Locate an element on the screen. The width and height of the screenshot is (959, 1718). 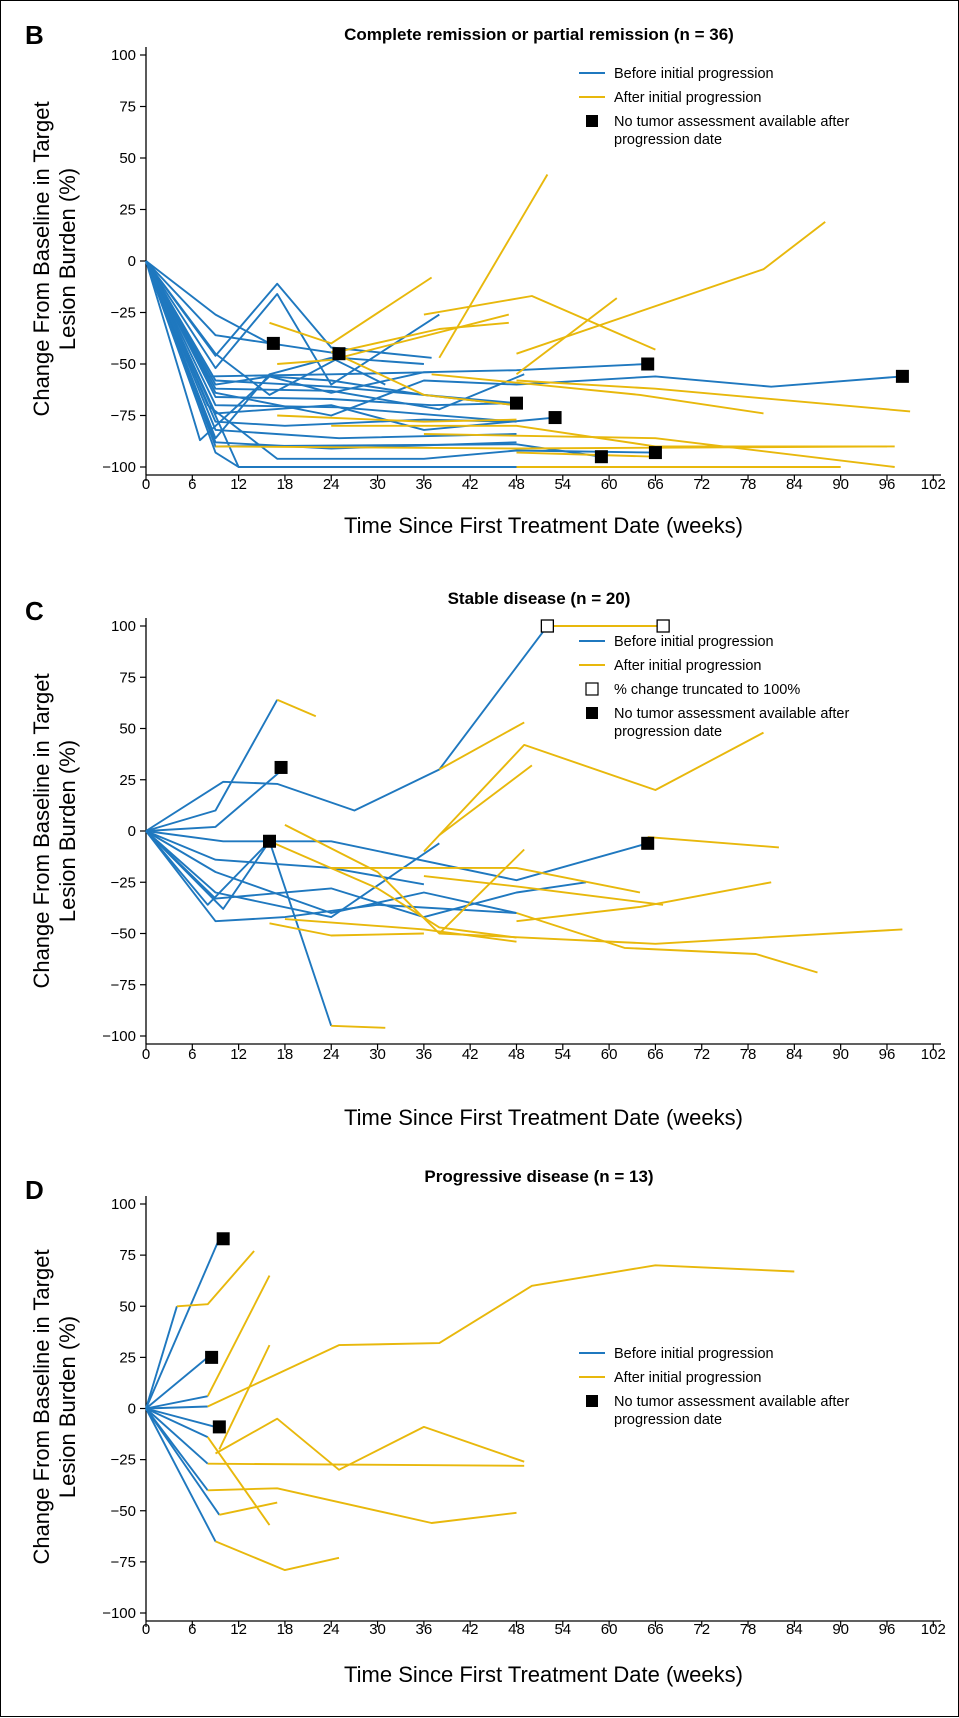
series-group is located at coordinates (470, 1405).